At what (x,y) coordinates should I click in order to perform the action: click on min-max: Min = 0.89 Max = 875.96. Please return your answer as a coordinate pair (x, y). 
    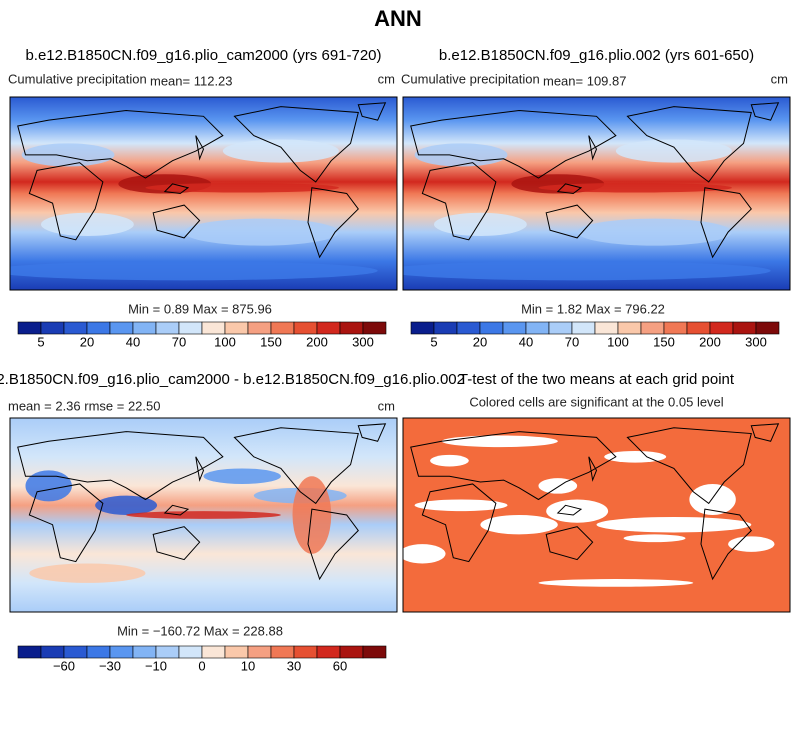
    Looking at the image, I should click on (200, 308).